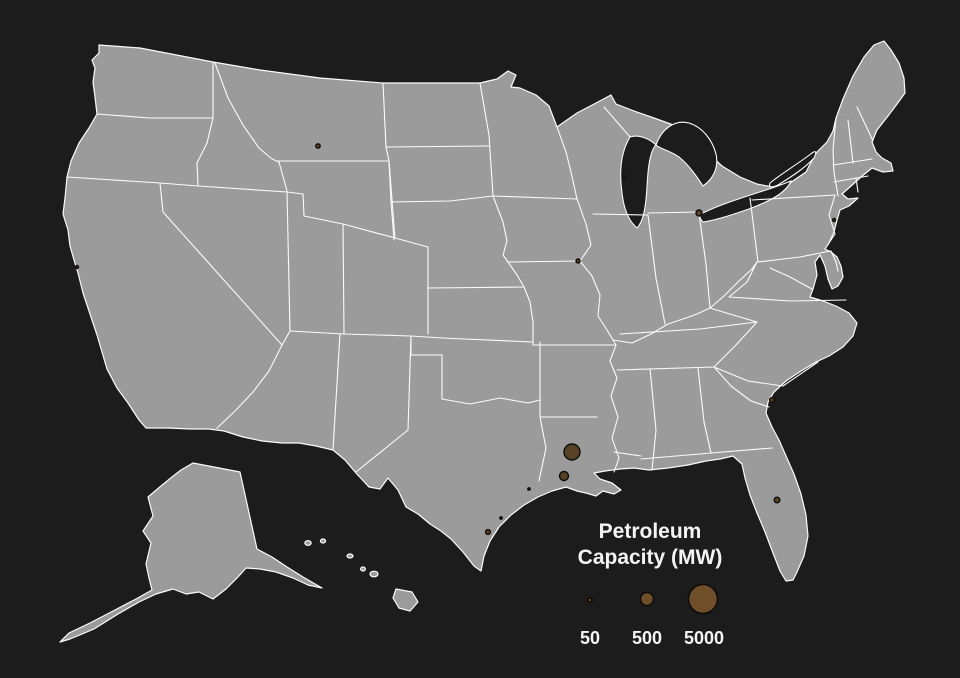  I want to click on legend-label-500: 500, so click(647, 638).